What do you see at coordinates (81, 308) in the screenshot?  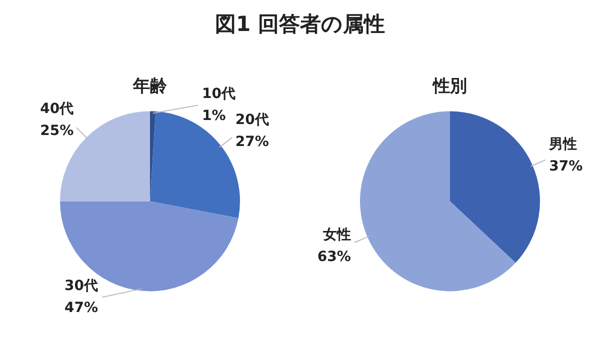 I see `data-label: 47%` at bounding box center [81, 308].